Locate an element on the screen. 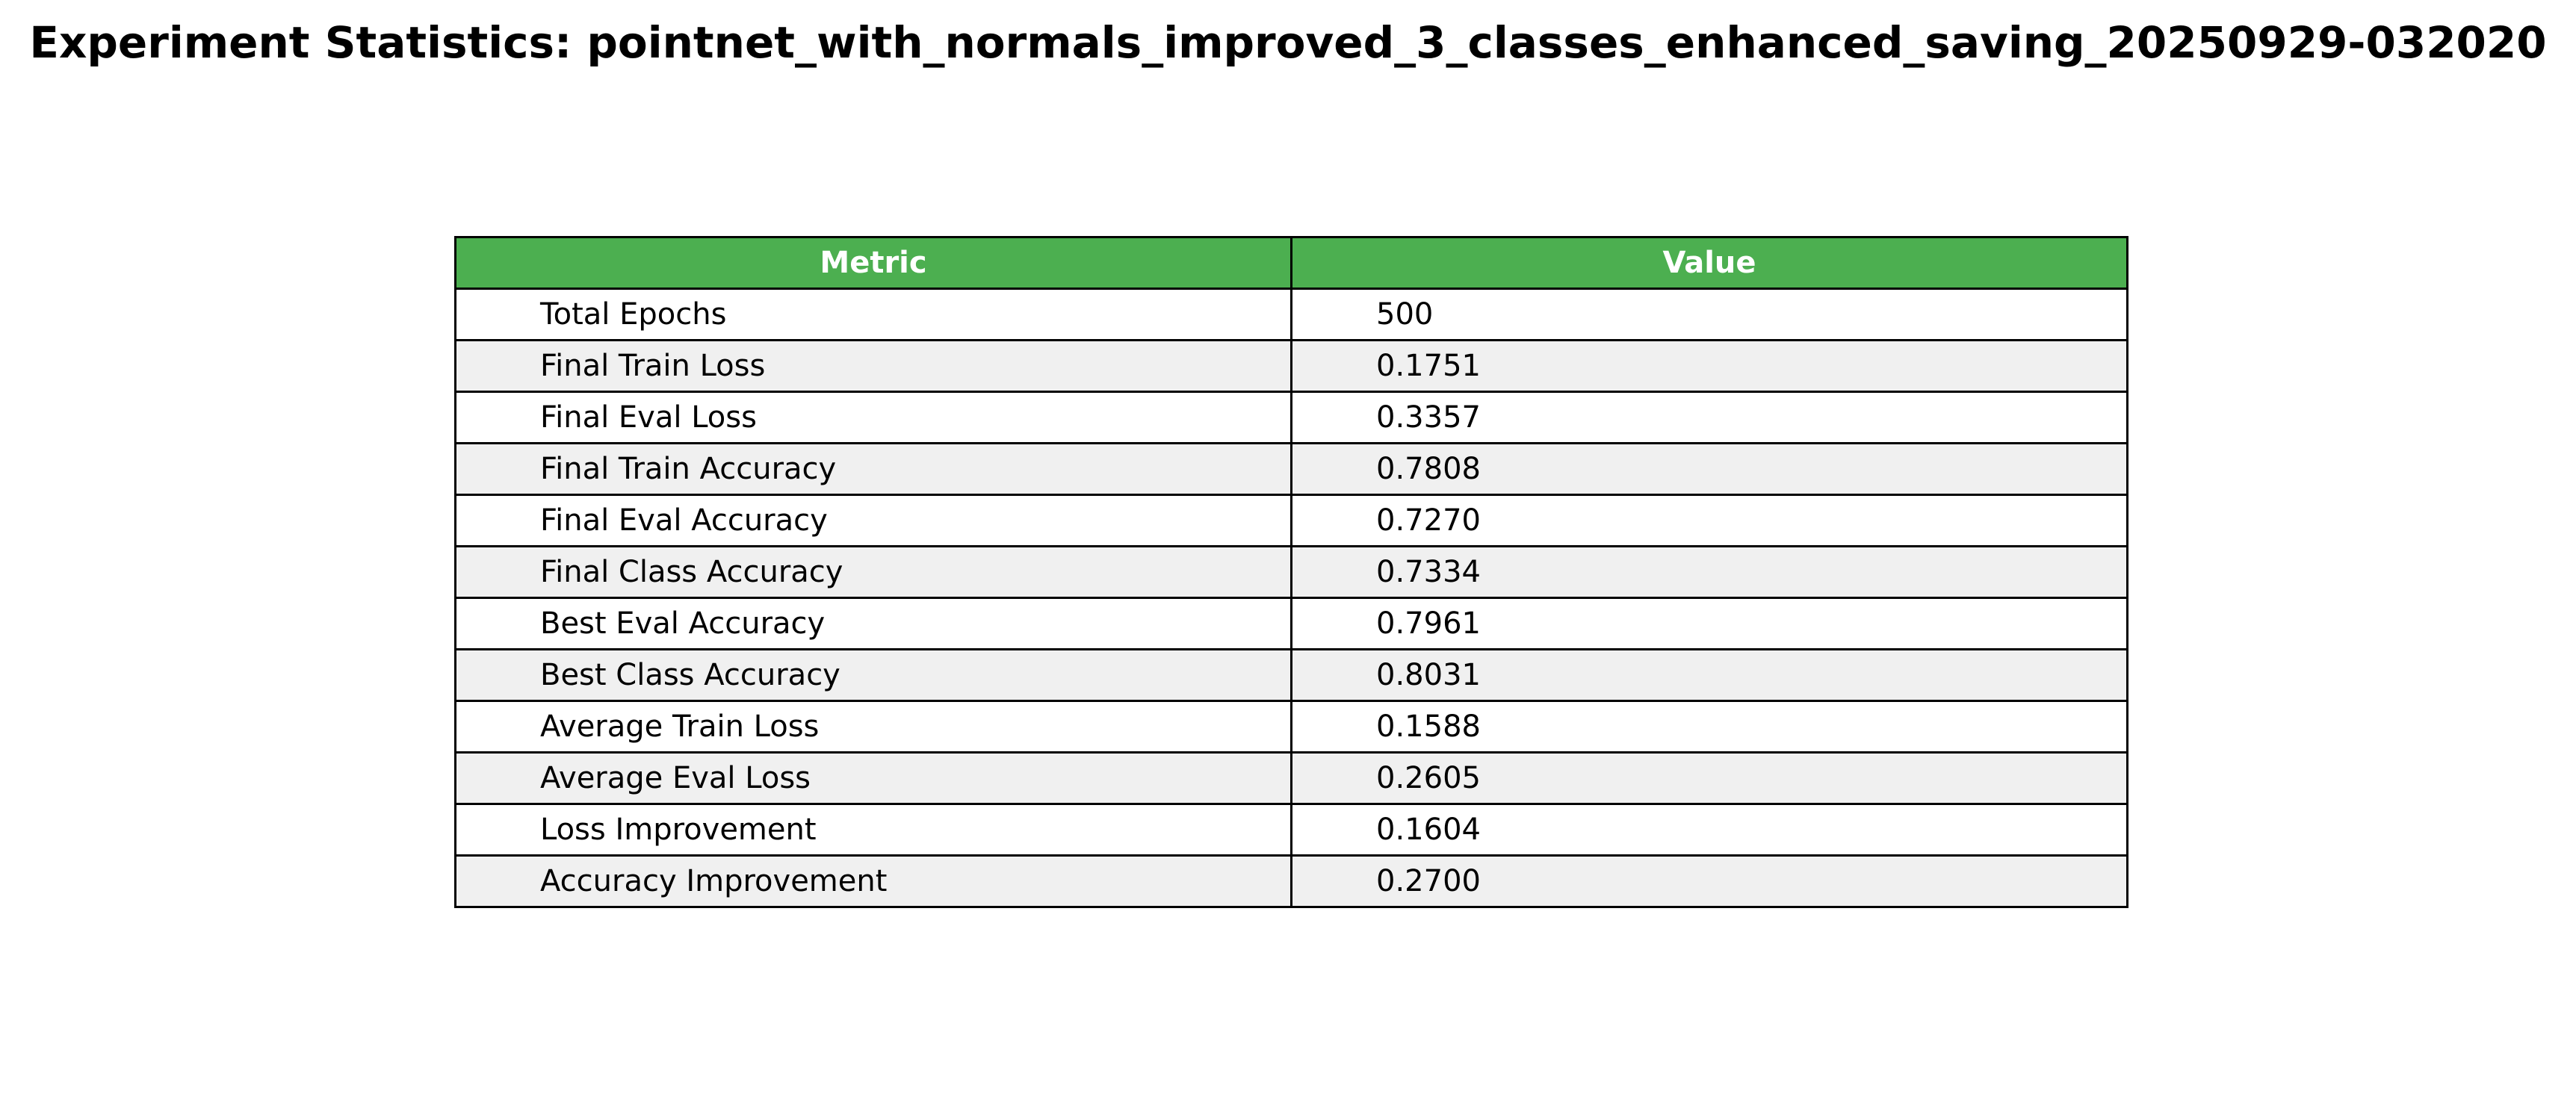  header-value: Value is located at coordinates (1709, 263).